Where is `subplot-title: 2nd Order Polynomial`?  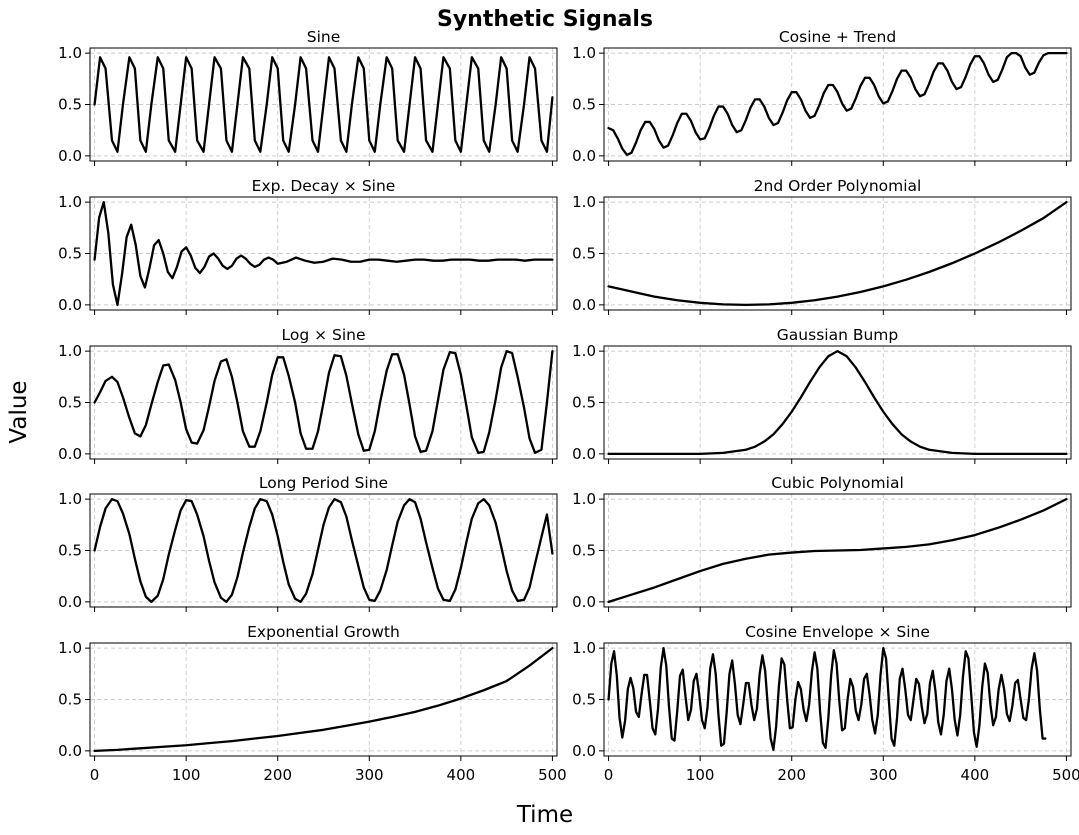 subplot-title: 2nd Order Polynomial is located at coordinates (838, 186).